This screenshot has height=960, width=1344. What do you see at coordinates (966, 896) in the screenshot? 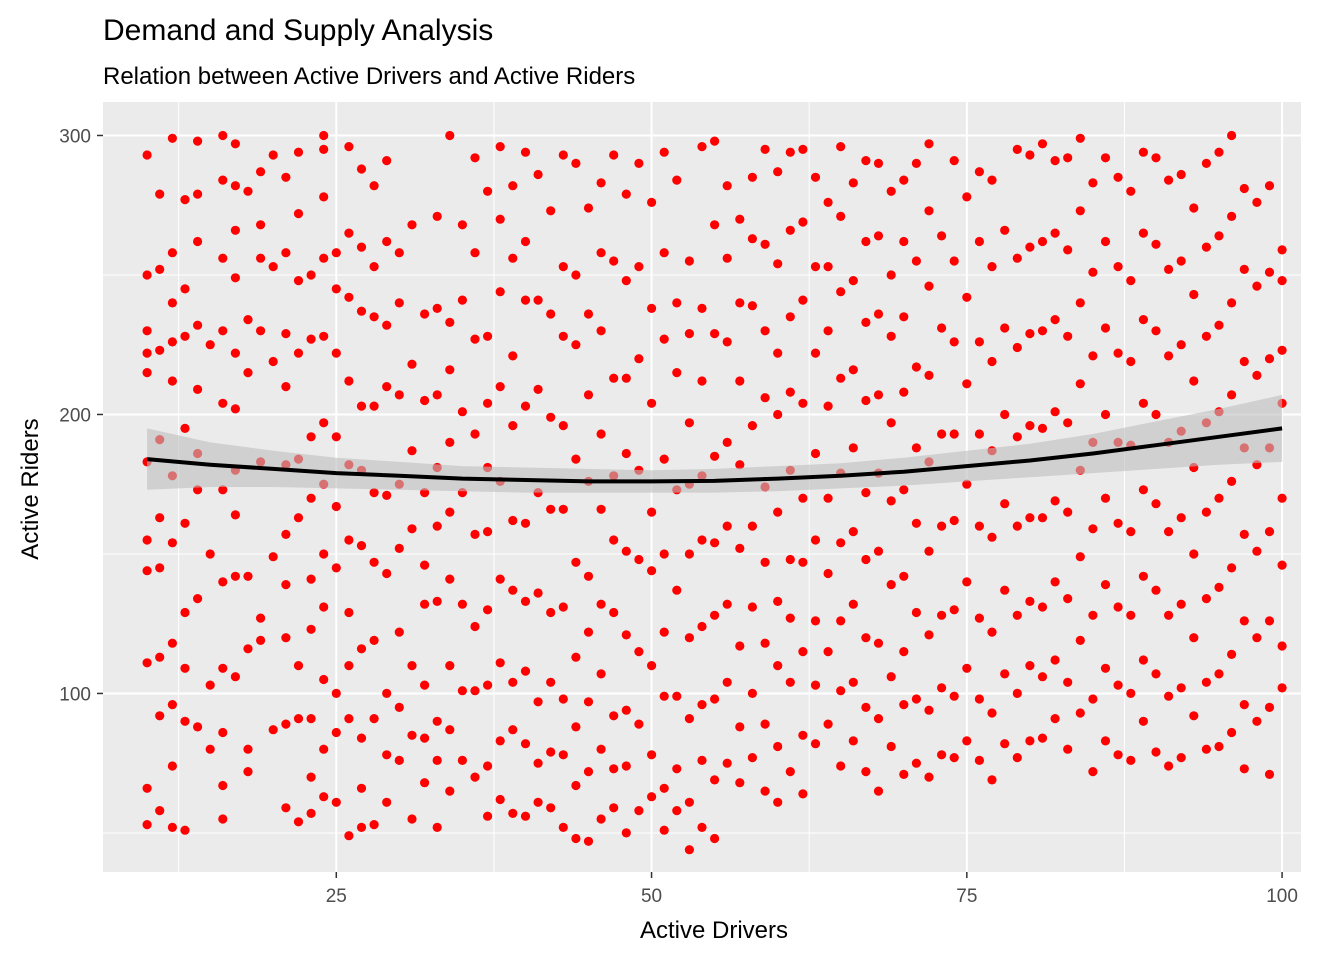
I see `x-tick-label: 75` at bounding box center [966, 896].